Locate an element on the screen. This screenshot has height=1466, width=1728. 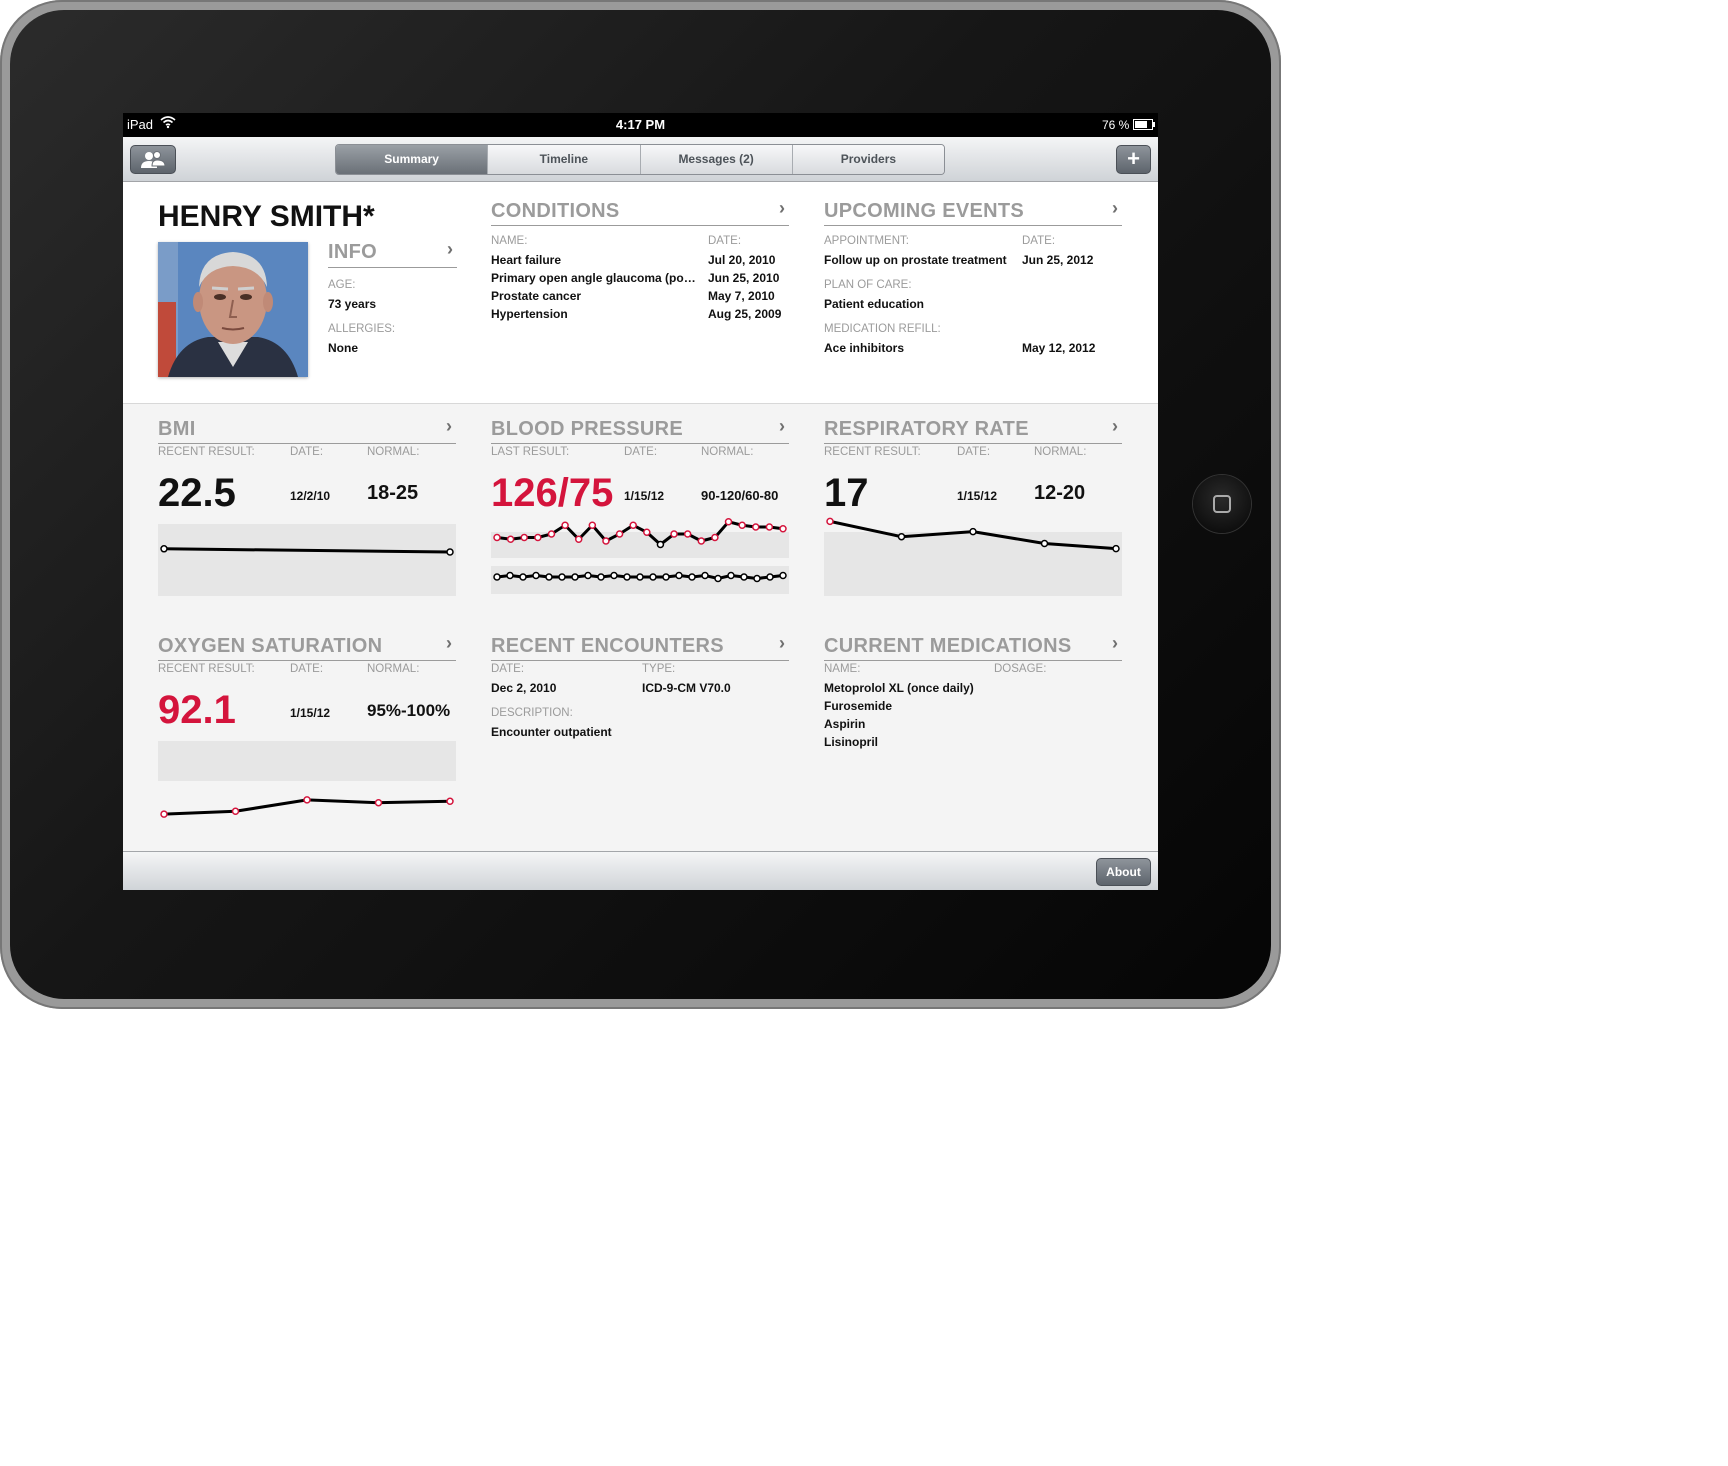
encounters-chevron-icon: › is located at coordinates (782, 643).